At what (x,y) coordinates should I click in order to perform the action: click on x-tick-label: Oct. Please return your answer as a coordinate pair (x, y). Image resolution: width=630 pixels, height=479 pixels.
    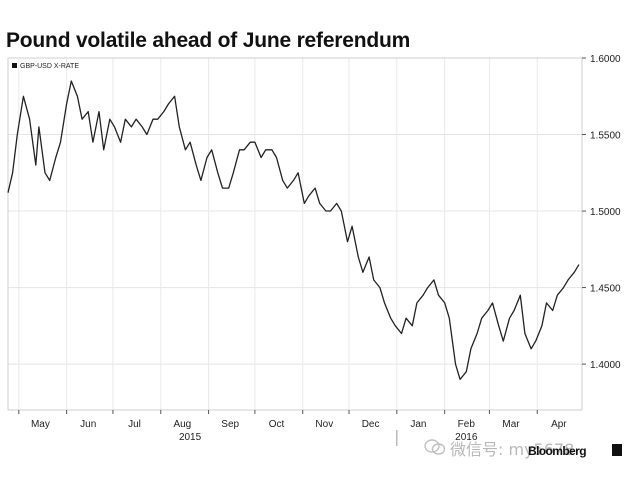
    Looking at the image, I should click on (277, 424).